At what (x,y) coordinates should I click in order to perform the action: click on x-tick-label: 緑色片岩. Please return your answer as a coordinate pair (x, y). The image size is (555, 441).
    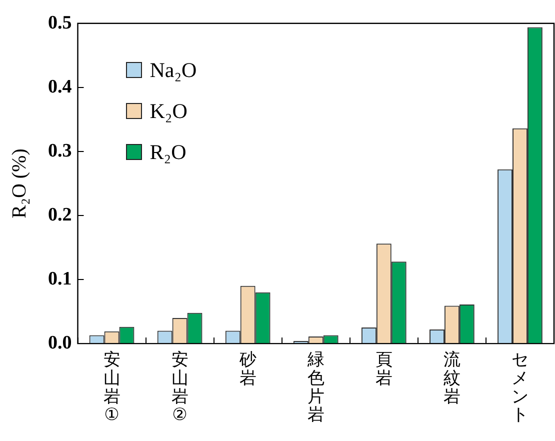
    Looking at the image, I should click on (315, 388).